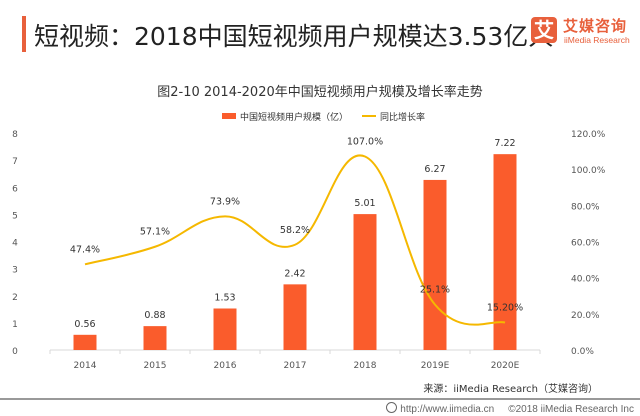 This screenshot has height=416, width=640. Describe the element at coordinates (224, 297) in the screenshot. I see `bar-value-label: 1.53` at that location.